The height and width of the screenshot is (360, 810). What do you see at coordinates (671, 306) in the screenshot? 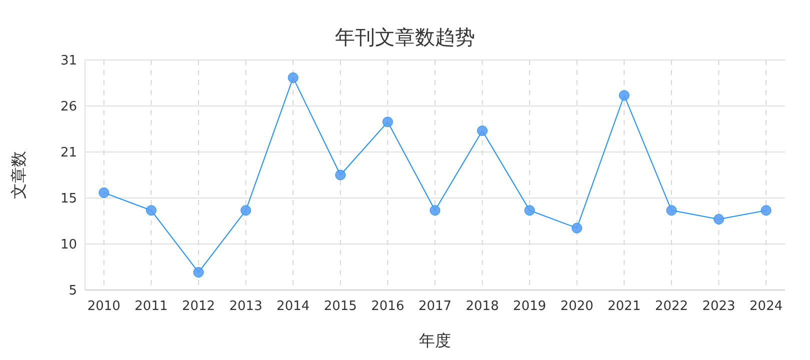
I see `x-tick-label: 2022` at bounding box center [671, 306].